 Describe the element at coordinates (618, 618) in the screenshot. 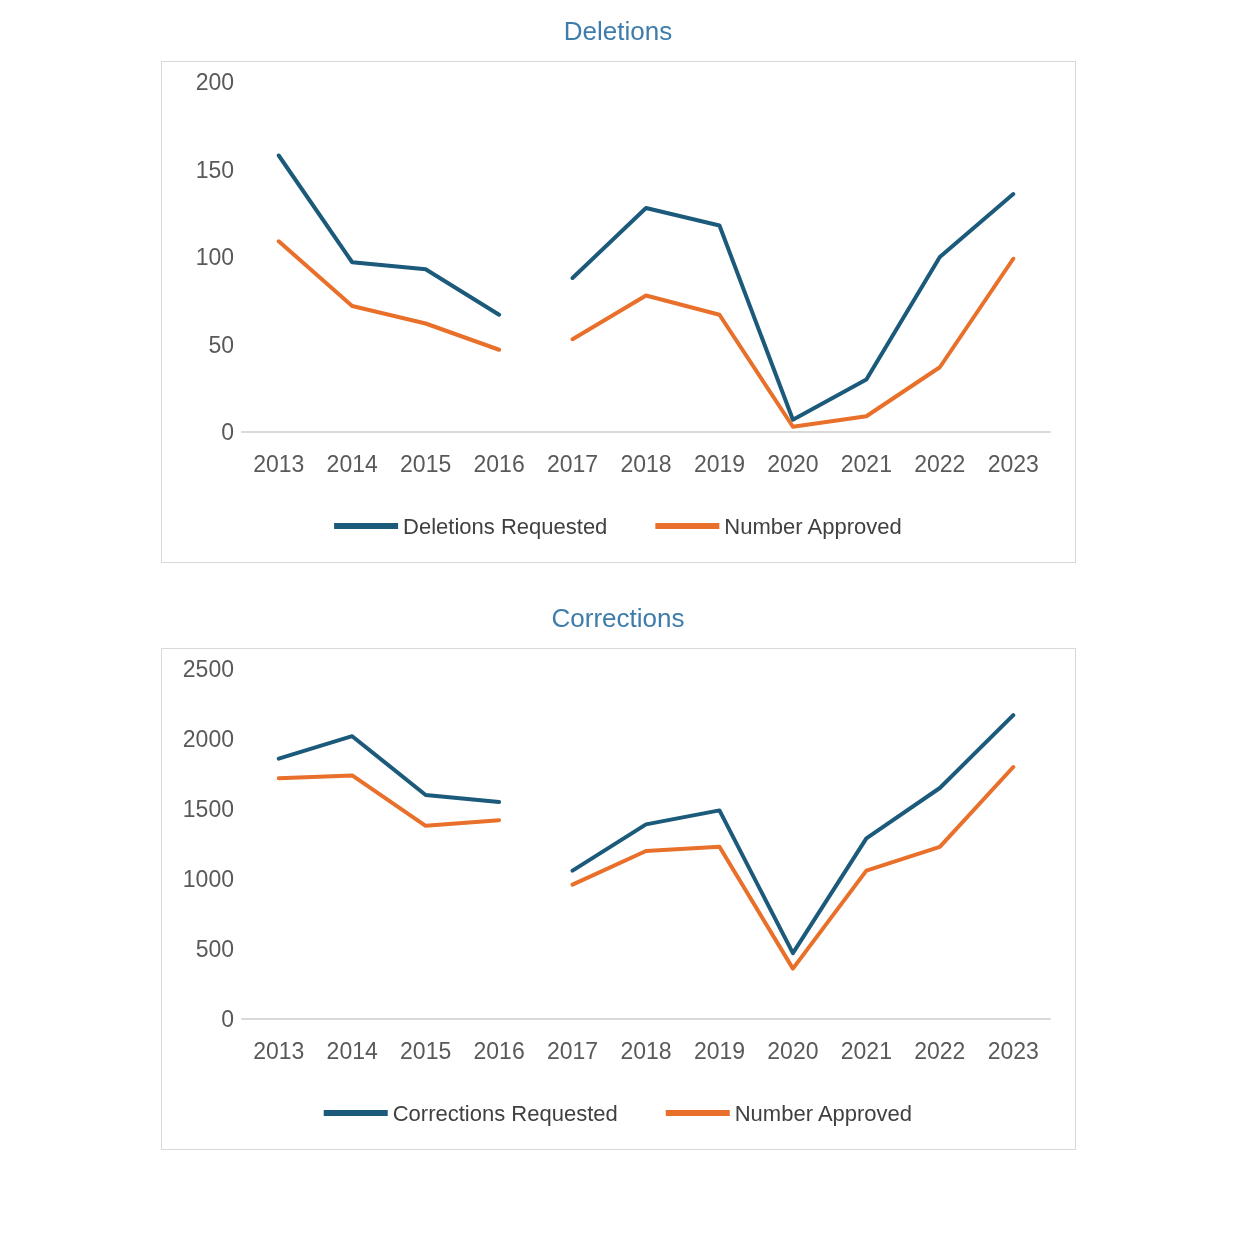

I see `chart-title: Corrections` at that location.